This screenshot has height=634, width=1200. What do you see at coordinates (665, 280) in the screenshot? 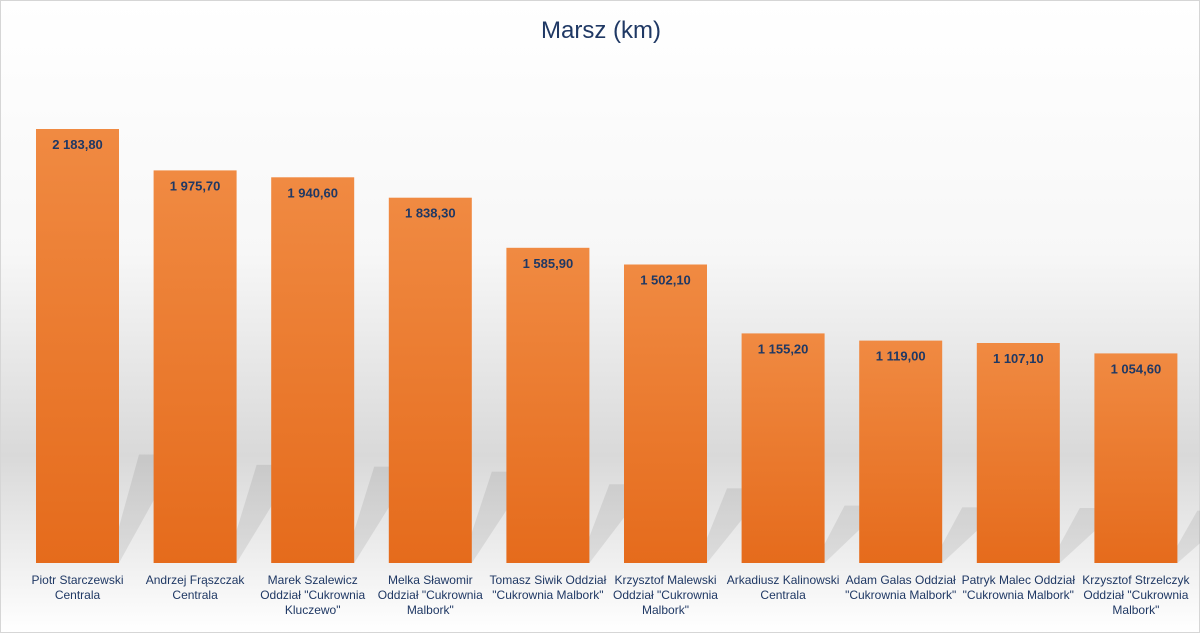
I see `data-label: 1 502,10` at bounding box center [665, 280].